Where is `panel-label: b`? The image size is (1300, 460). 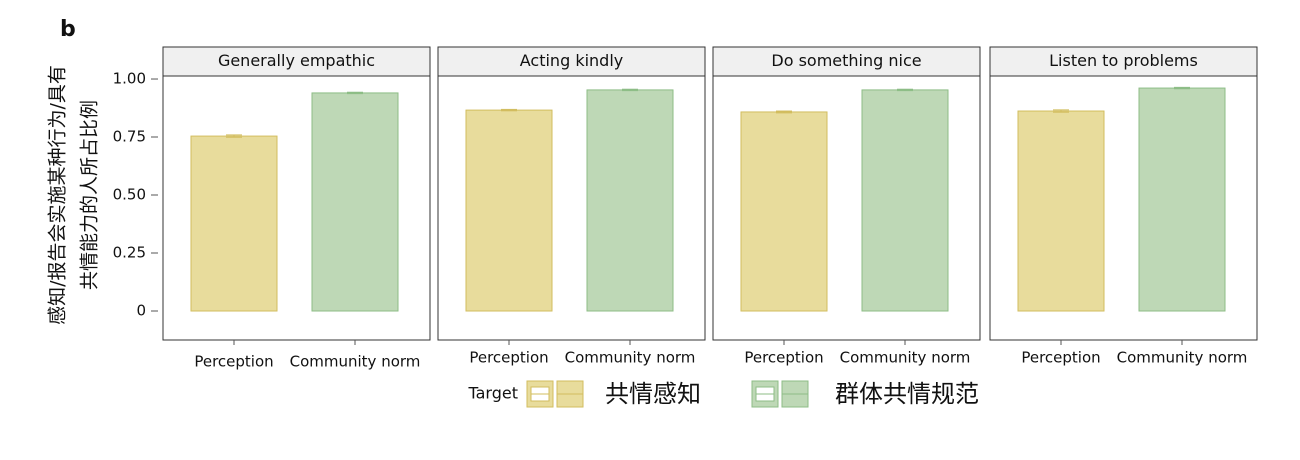
panel-label: b is located at coordinates (68, 29).